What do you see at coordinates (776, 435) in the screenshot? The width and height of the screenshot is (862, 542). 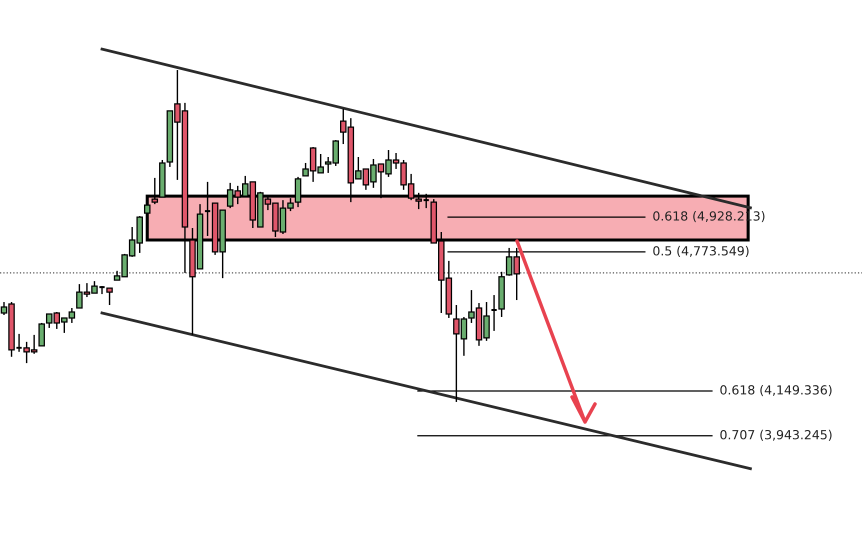 I see `text: 0.707 (3,943.245)` at bounding box center [776, 435].